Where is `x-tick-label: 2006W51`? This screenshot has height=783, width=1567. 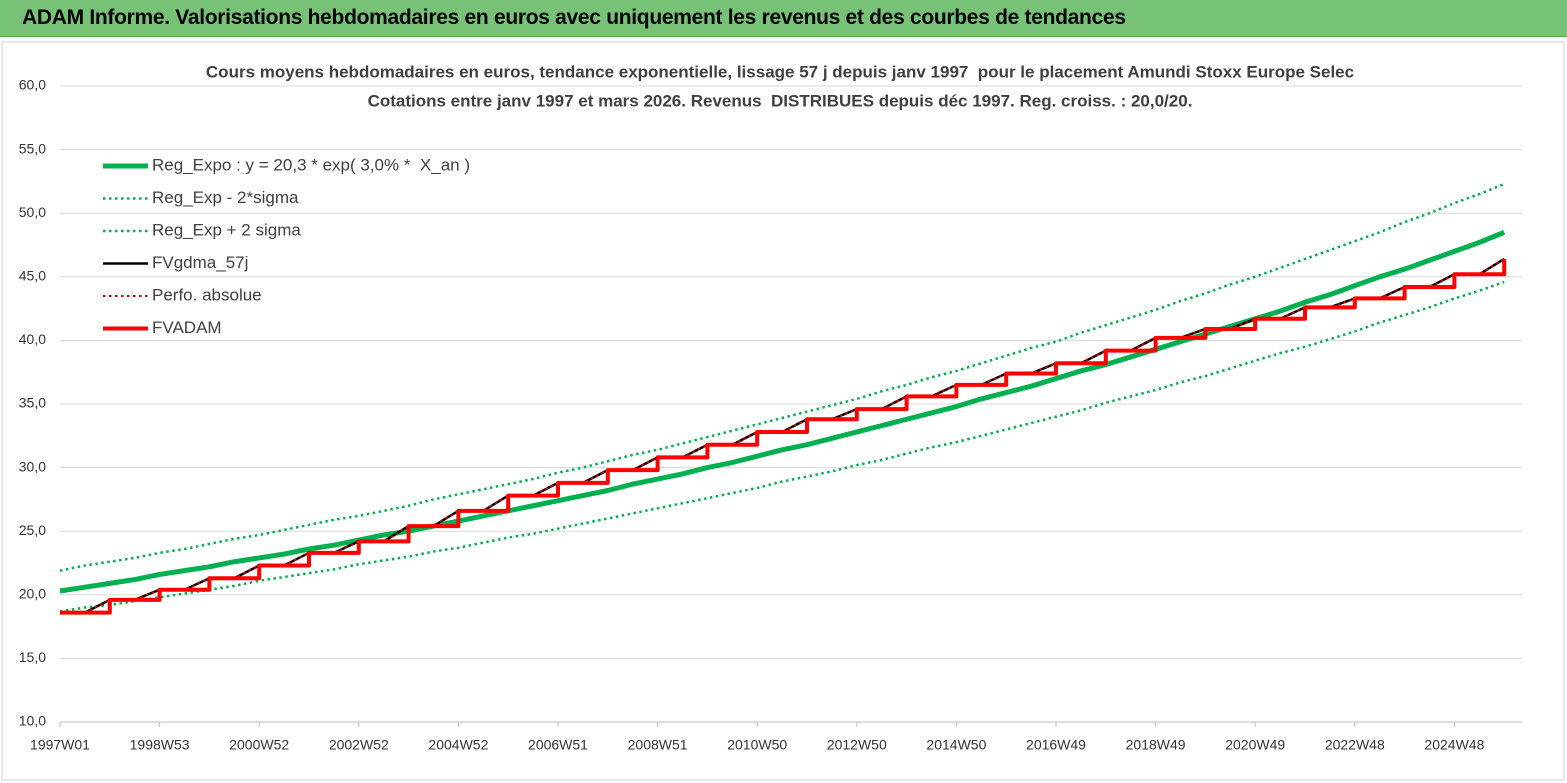 x-tick-label: 2006W51 is located at coordinates (558, 745).